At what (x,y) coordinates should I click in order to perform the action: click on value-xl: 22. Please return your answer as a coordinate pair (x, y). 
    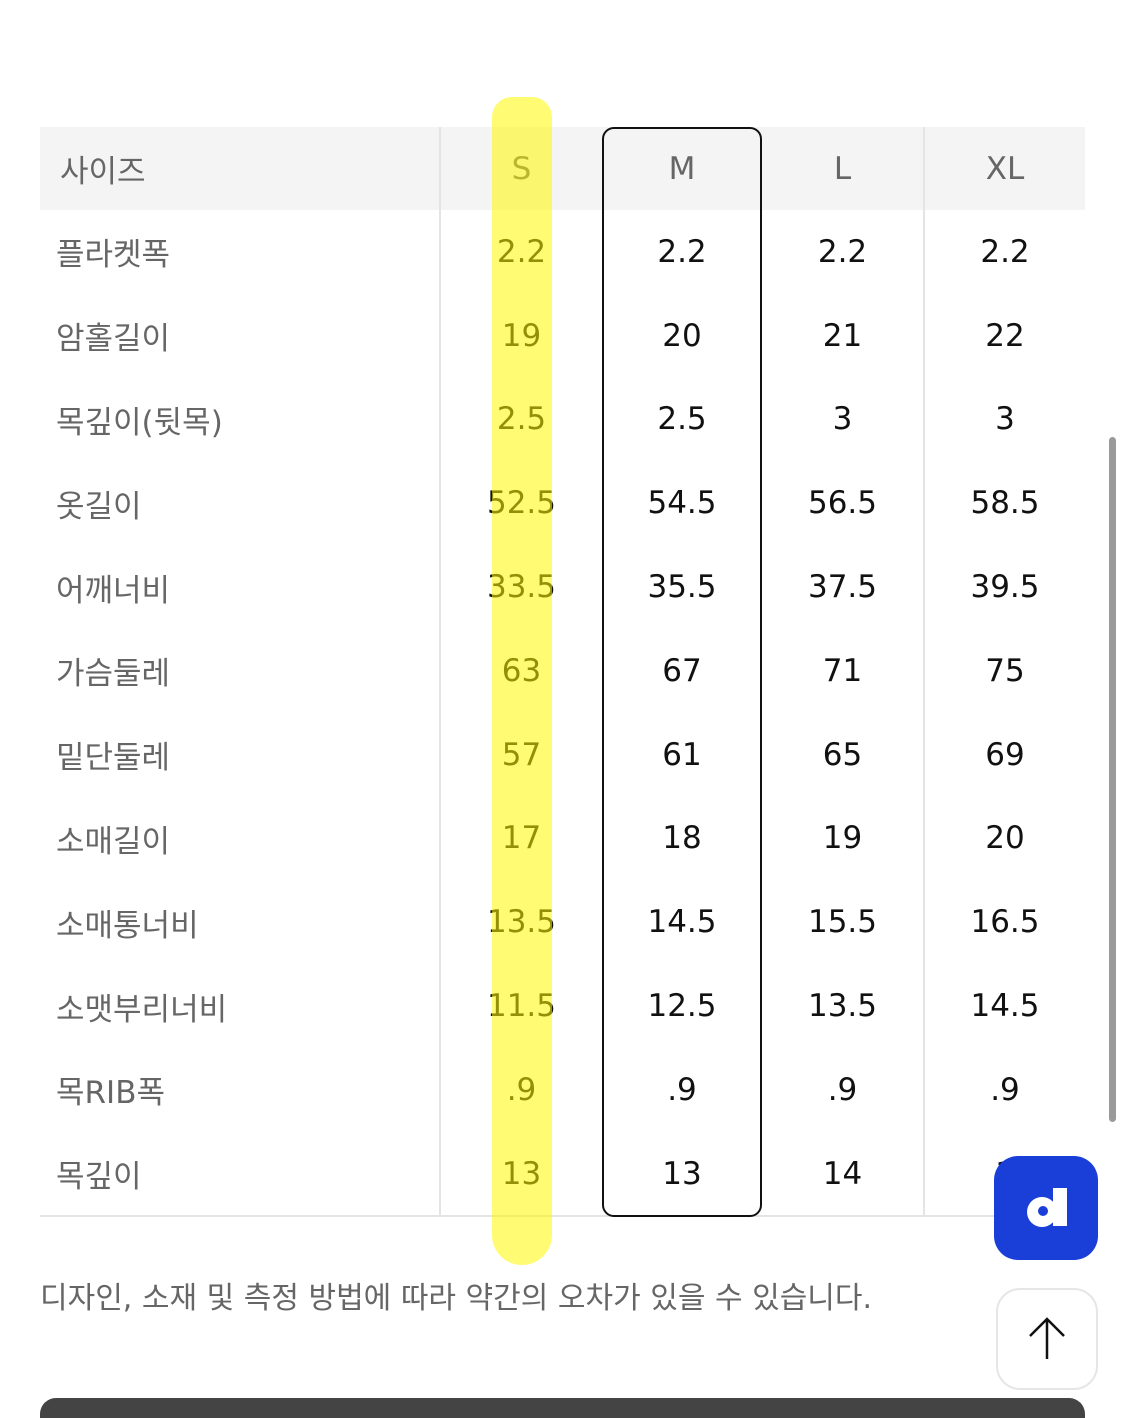
    Looking at the image, I should click on (1005, 335).